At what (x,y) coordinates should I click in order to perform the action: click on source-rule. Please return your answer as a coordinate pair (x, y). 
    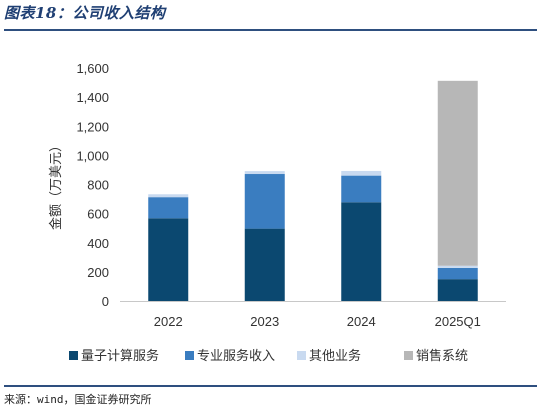
    Looking at the image, I should click on (270, 386).